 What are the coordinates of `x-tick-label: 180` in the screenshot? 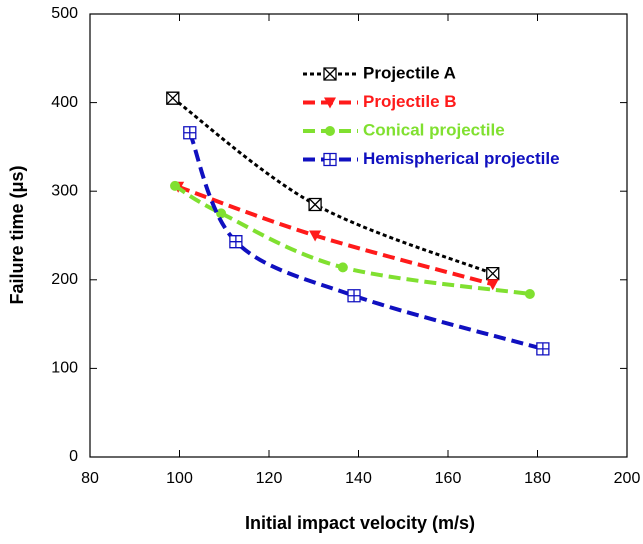 It's located at (537, 478).